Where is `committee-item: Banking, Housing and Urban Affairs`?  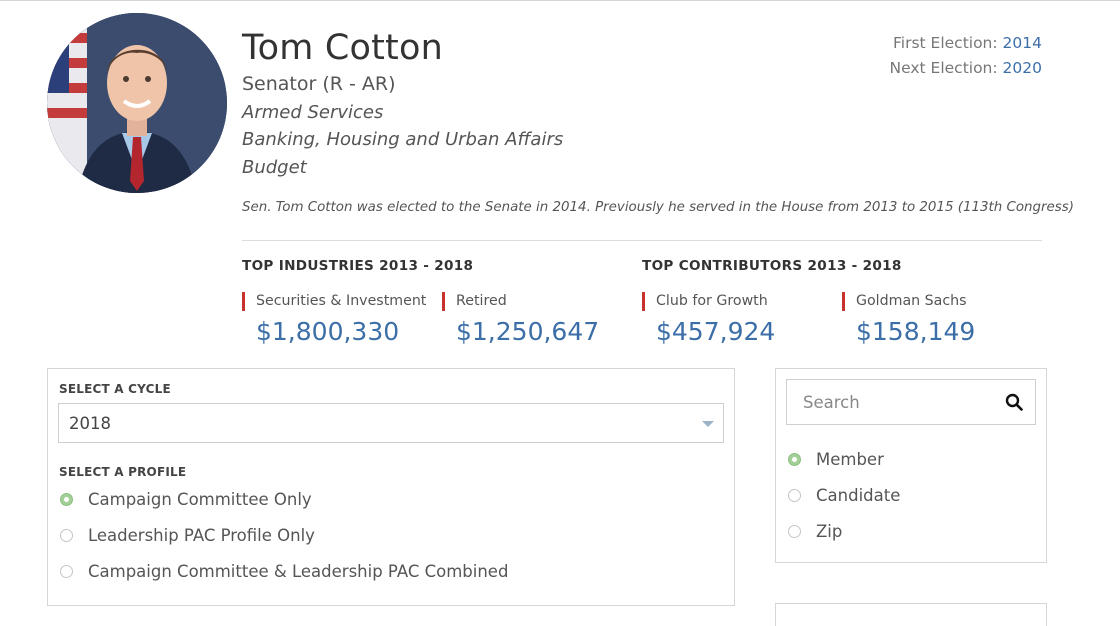 committee-item: Banking, Housing and Urban Affairs is located at coordinates (403, 139).